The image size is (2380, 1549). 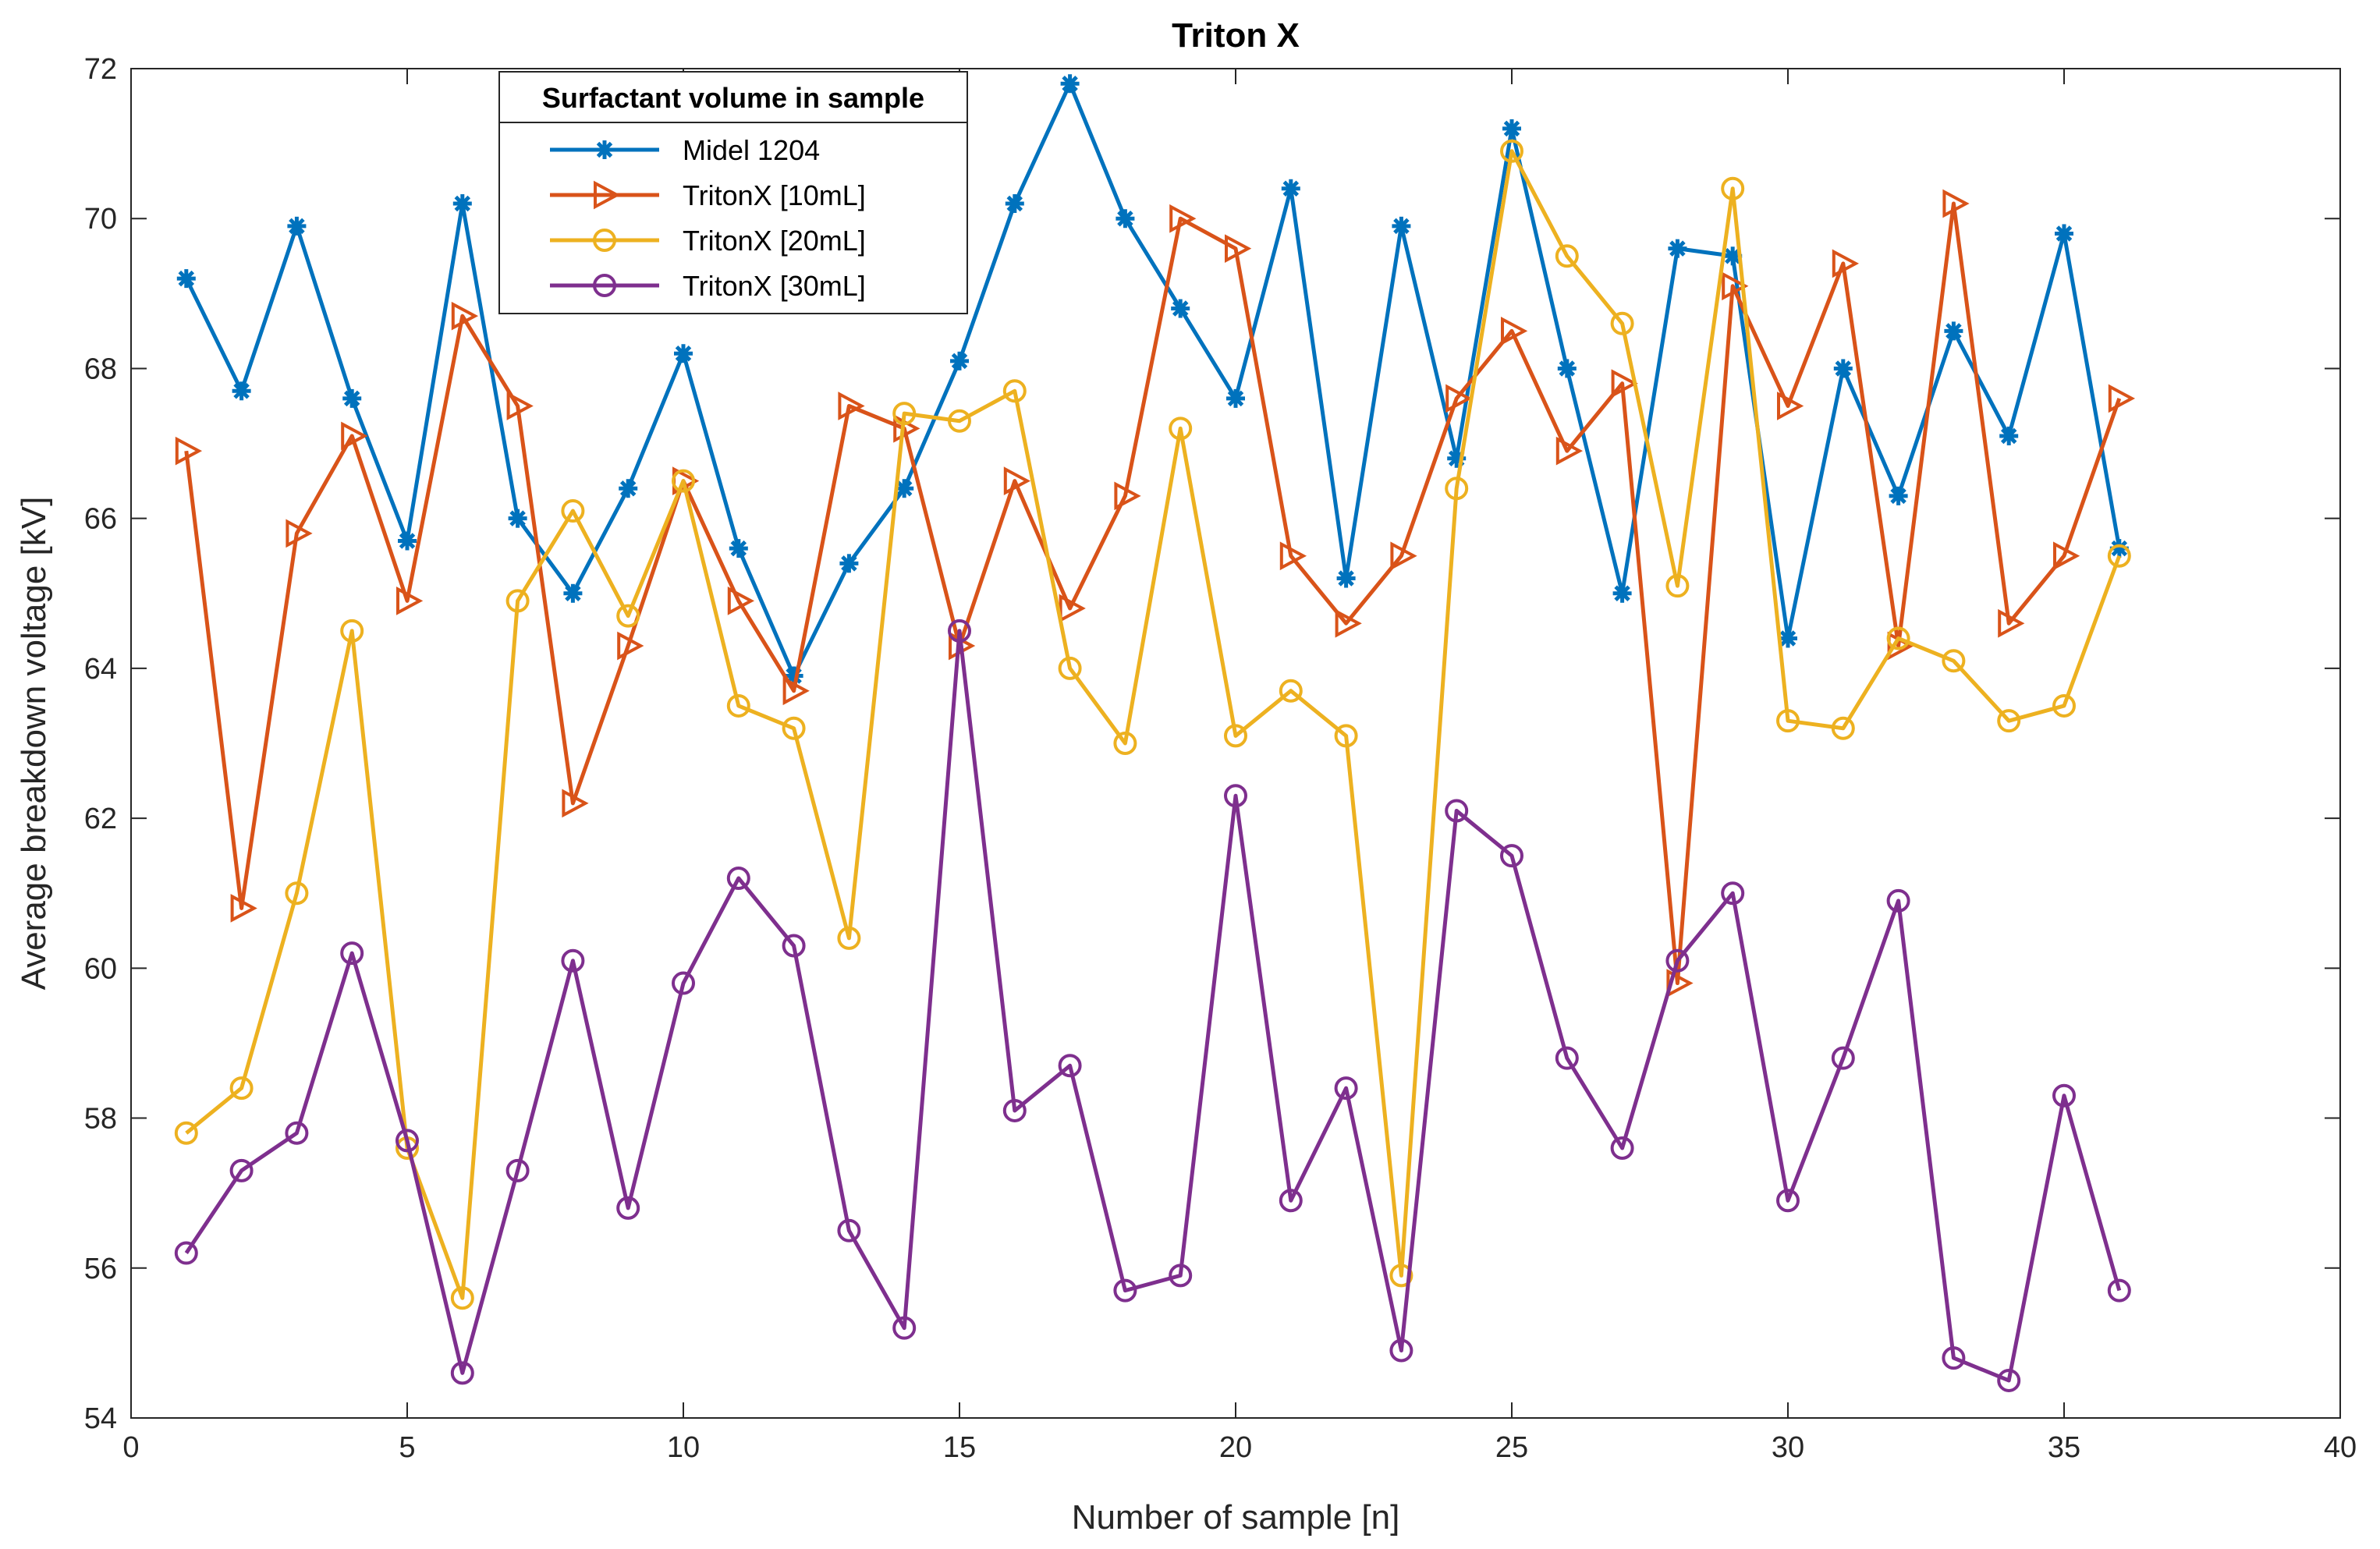 I want to click on x-tick-label: 35, so click(x=2064, y=1447).